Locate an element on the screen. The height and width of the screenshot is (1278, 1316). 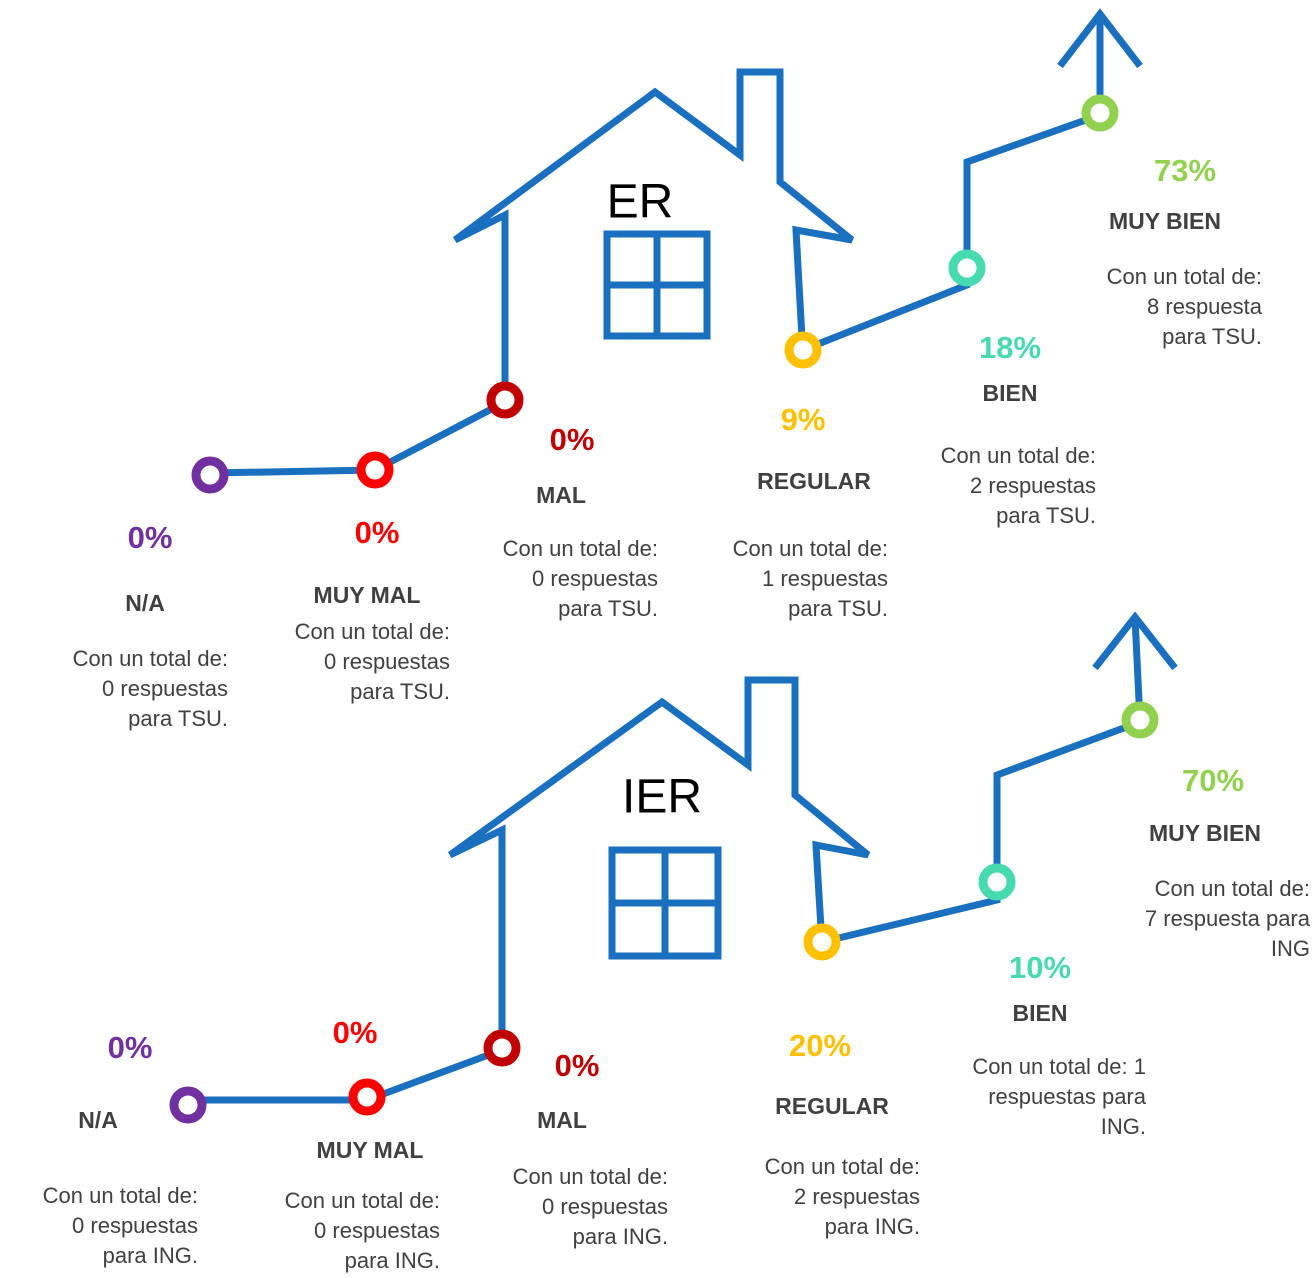
percent: 73% is located at coordinates (1185, 170).